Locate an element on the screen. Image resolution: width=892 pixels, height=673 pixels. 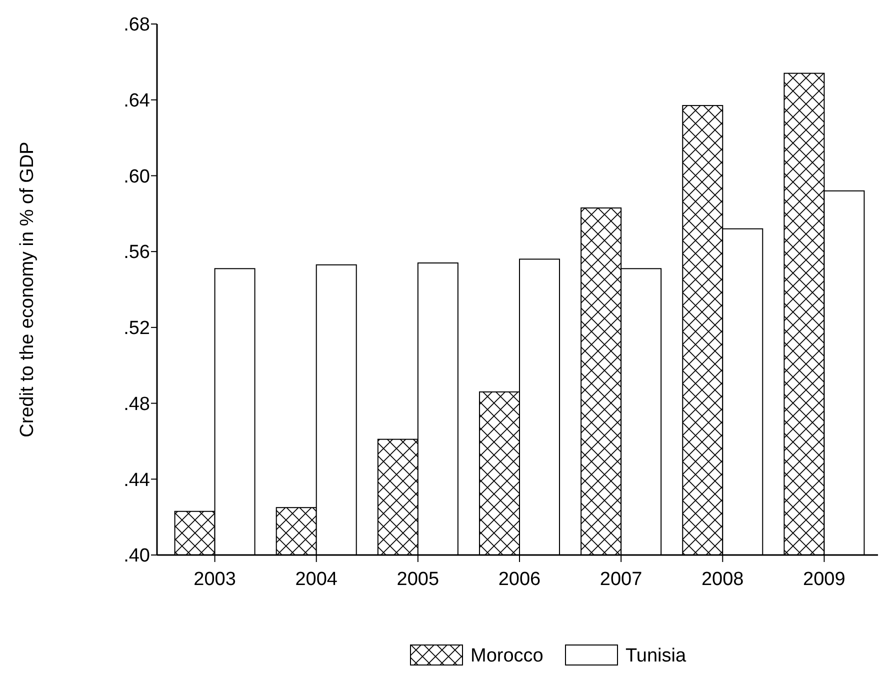
x-tick-label: 2008 is located at coordinates (722, 579).